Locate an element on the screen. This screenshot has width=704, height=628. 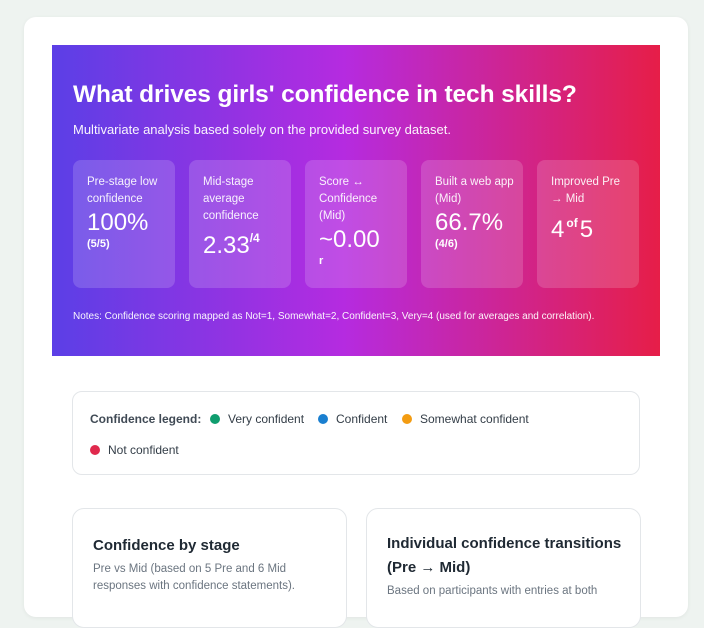
kpi-value: 2.33/4 is located at coordinates (243, 243).